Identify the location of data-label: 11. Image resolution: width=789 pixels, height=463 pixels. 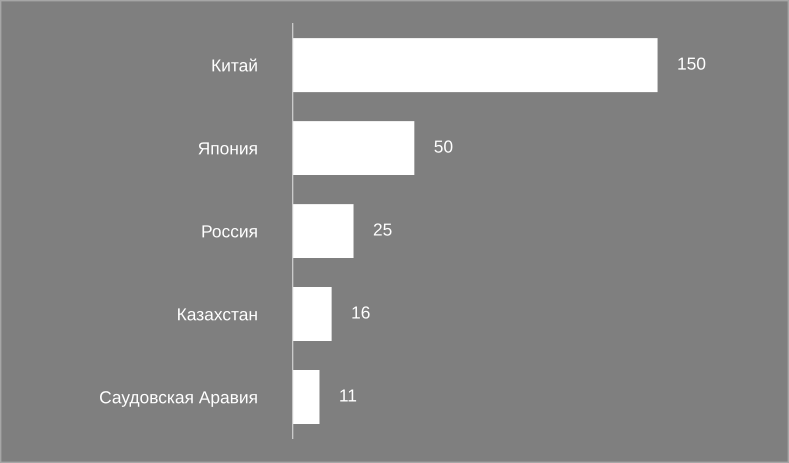
(348, 396).